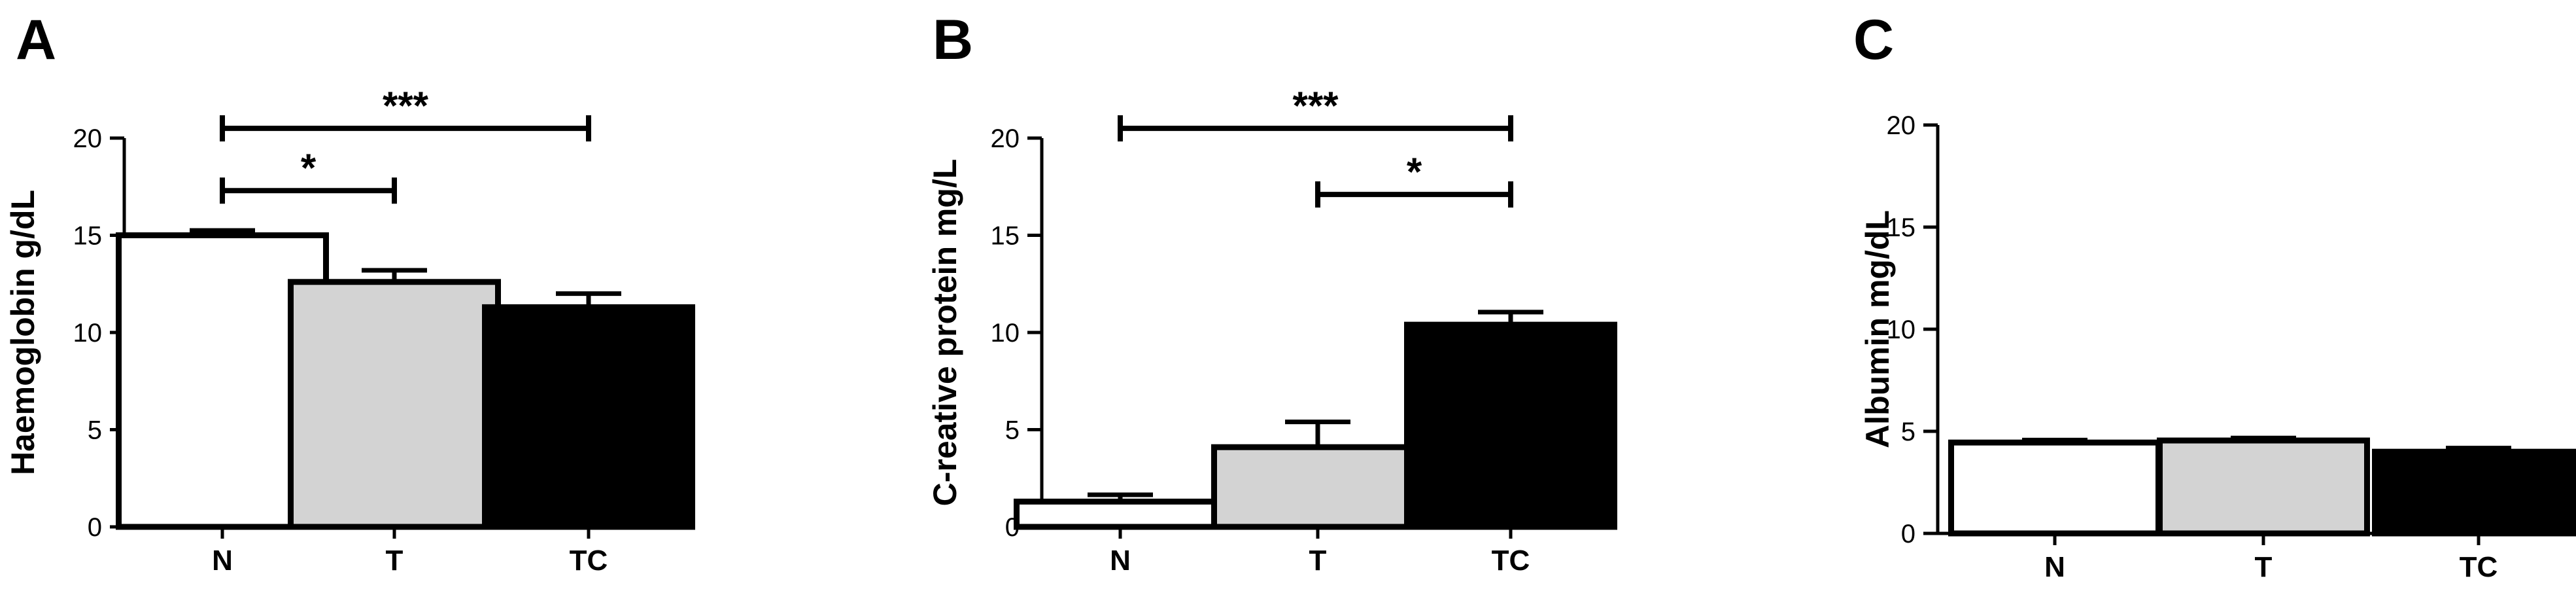 The height and width of the screenshot is (591, 2576). Describe the element at coordinates (36, 40) in the screenshot. I see `panel-letter: A` at that location.